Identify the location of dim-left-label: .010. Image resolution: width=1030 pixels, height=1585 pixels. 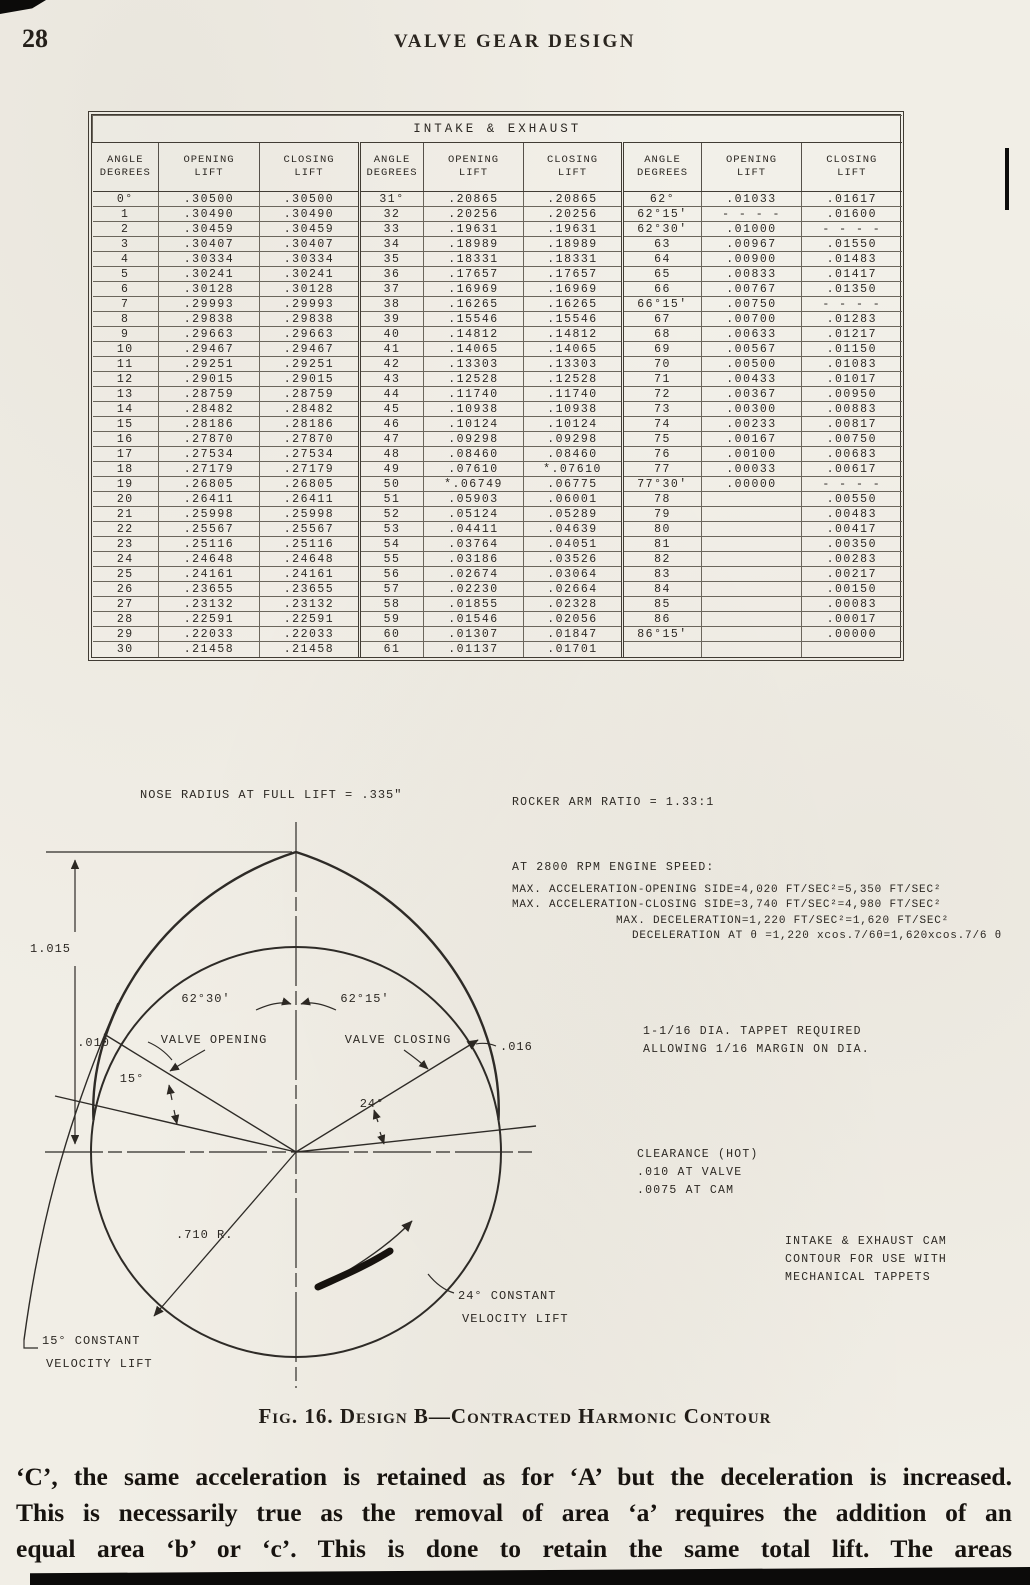
(93, 1043).